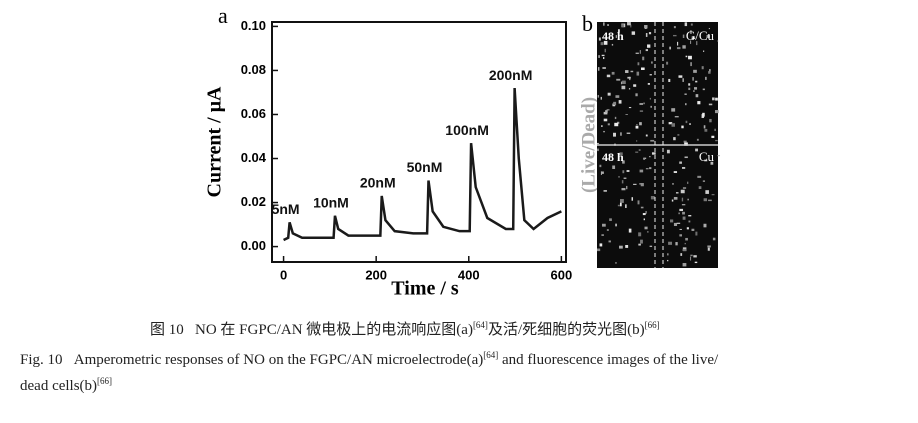 The height and width of the screenshot is (423, 918). What do you see at coordinates (613, 36) in the screenshot?
I see `image-time: 48 h` at bounding box center [613, 36].